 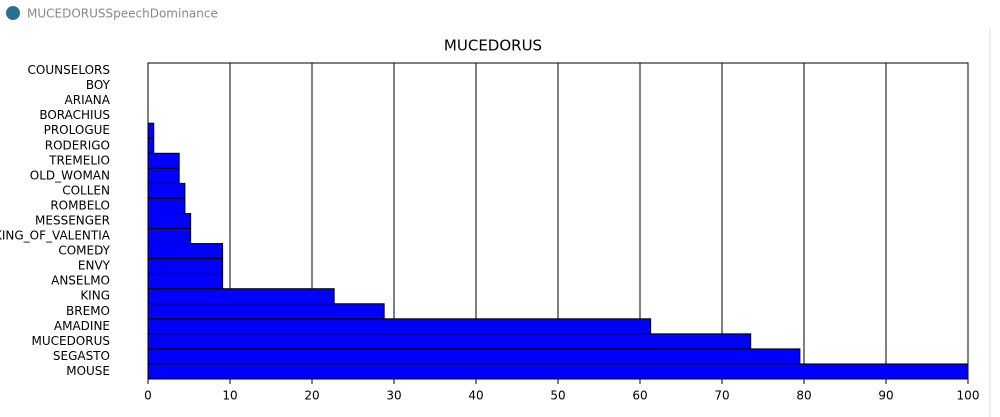 I want to click on x-tick-label: 90, so click(x=885, y=396).